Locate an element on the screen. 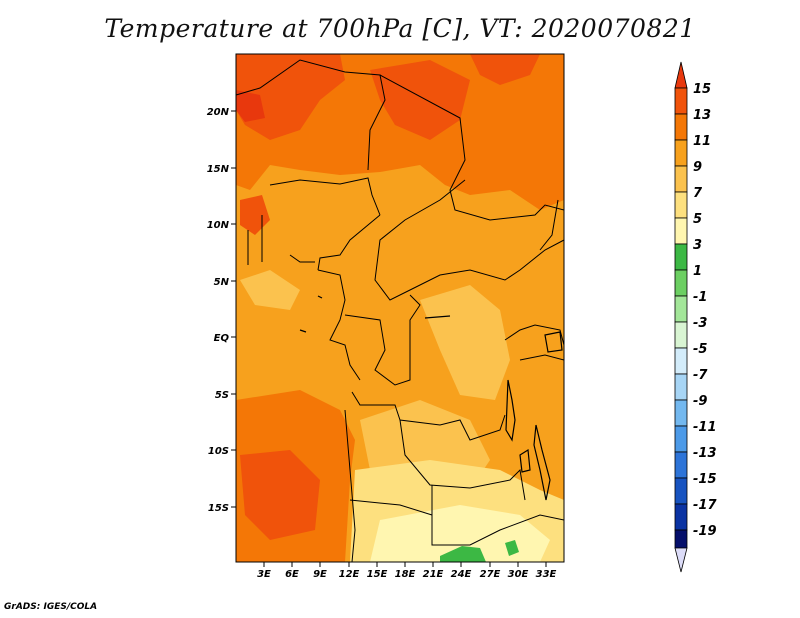 The image size is (800, 618). lon-tick: 21E is located at coordinates (433, 571).